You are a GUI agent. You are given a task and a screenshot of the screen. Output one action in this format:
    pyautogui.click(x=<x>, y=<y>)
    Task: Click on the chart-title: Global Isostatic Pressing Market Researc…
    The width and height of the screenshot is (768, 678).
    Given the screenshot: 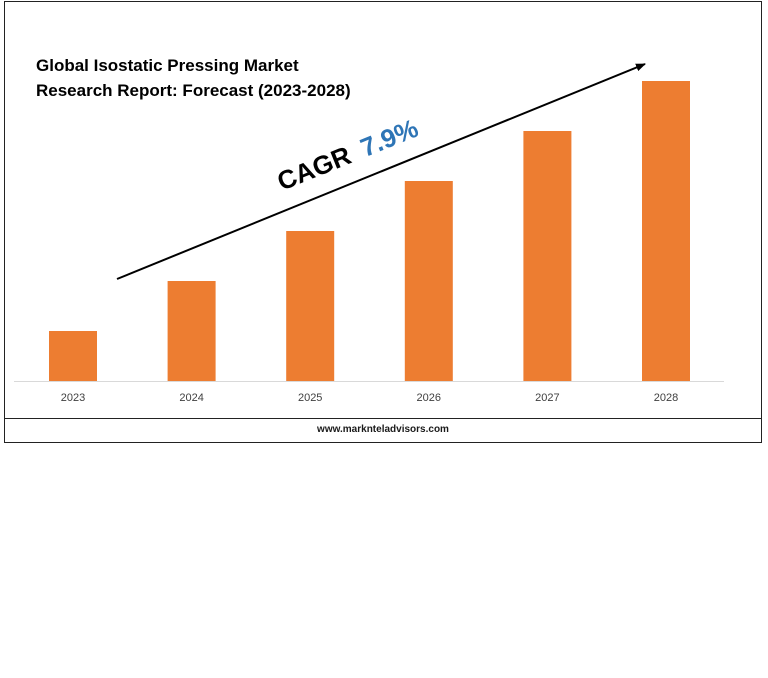 What is the action you would take?
    pyautogui.click(x=193, y=78)
    